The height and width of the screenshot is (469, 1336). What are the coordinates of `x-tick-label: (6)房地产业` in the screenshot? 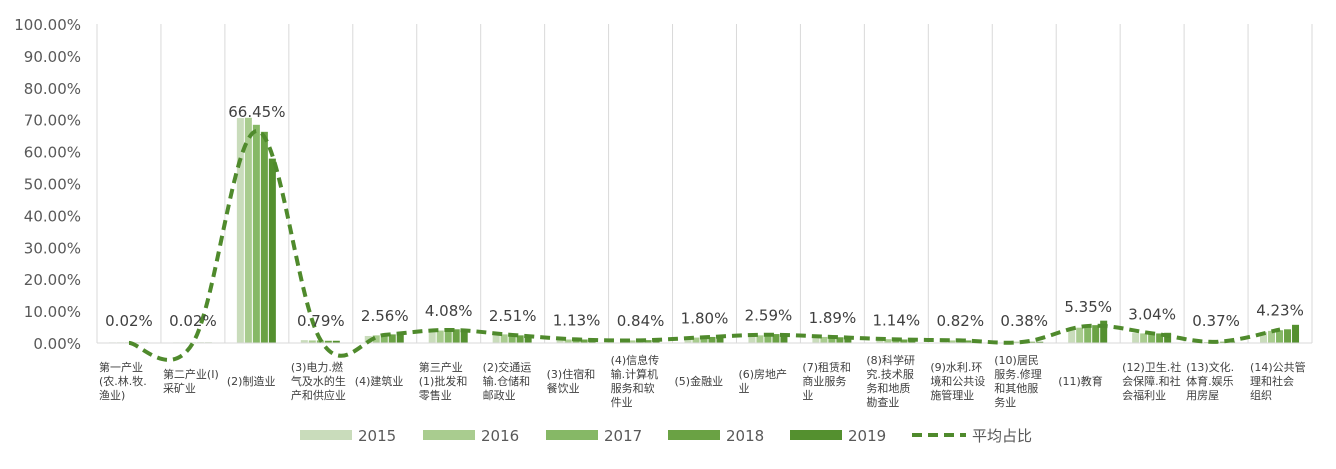 It's located at (762, 381).